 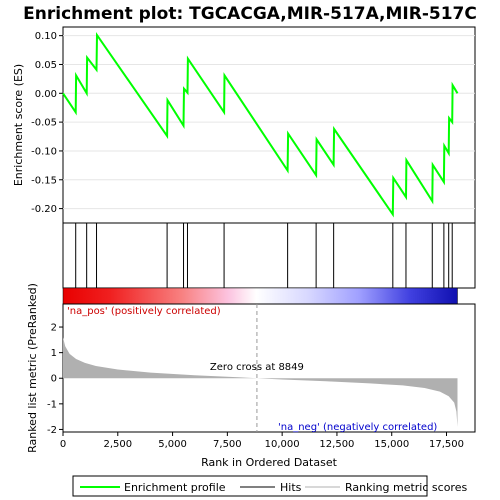 What do you see at coordinates (391, 444) in the screenshot?
I see `xtick-label: 15,000` at bounding box center [391, 444].